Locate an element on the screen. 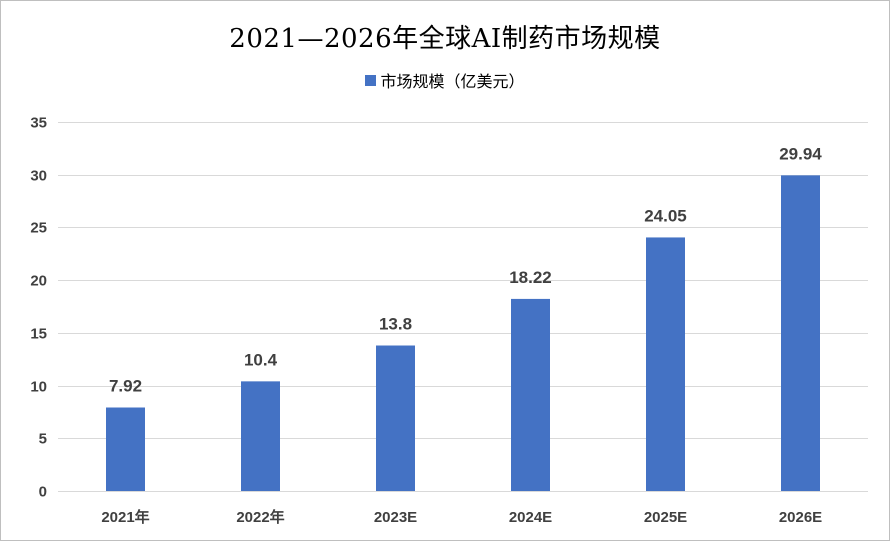  data-label: 7.92 is located at coordinates (125, 386).